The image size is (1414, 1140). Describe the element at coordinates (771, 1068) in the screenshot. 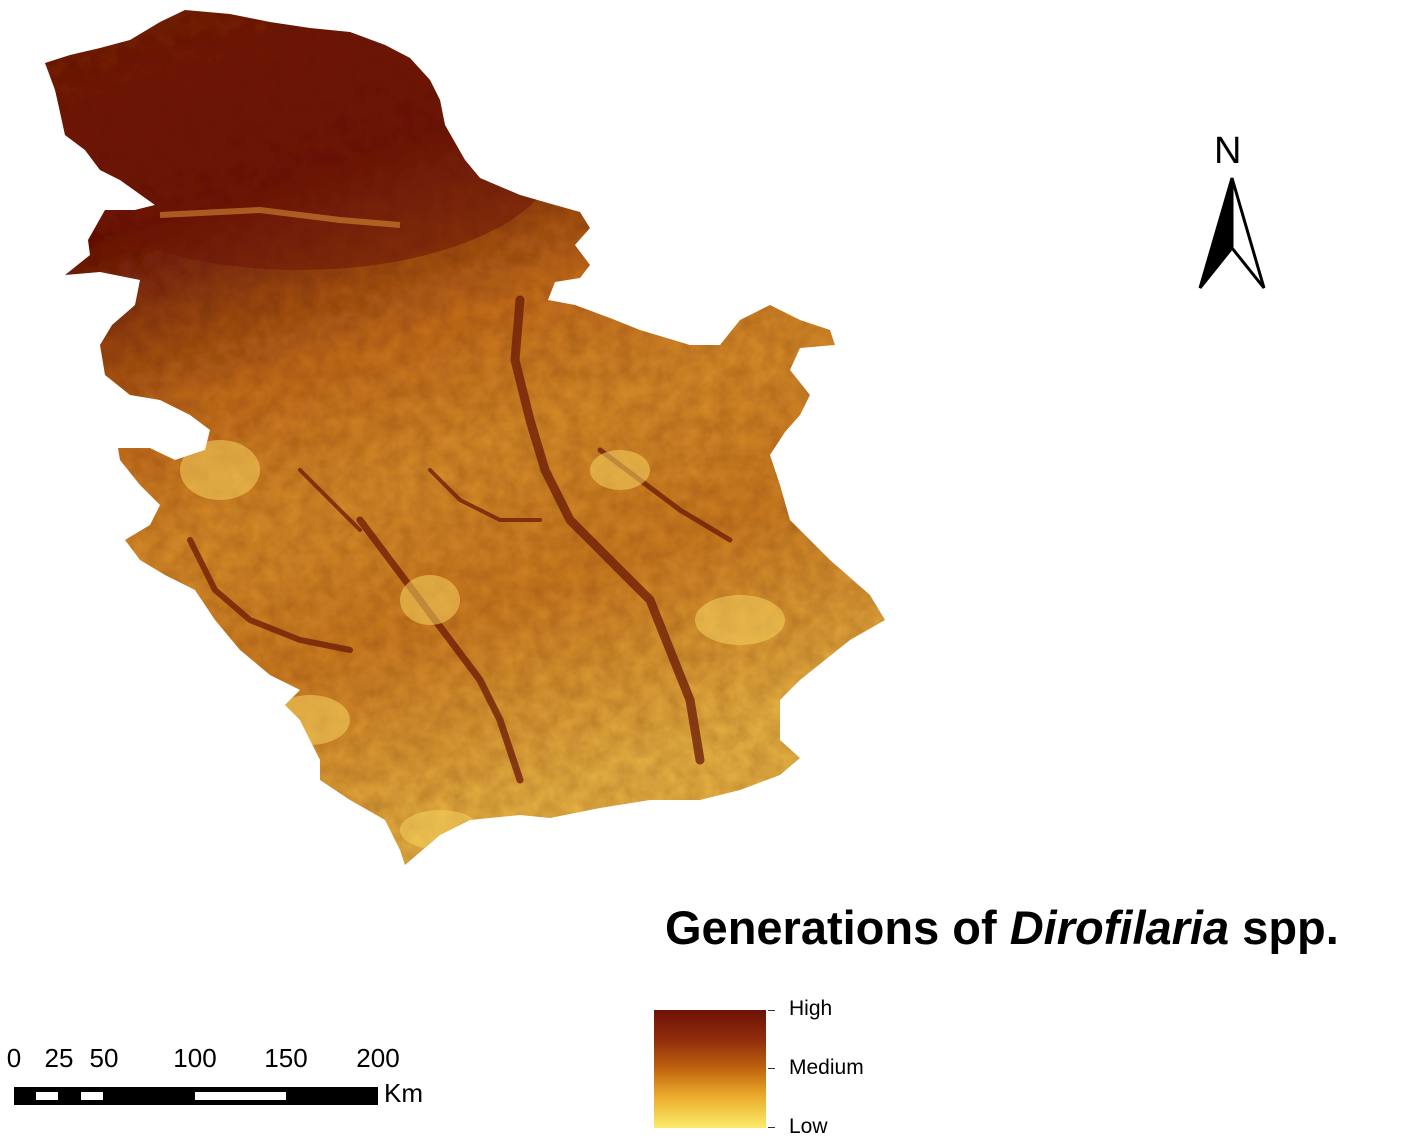

I see `legend-tick-medium` at that location.